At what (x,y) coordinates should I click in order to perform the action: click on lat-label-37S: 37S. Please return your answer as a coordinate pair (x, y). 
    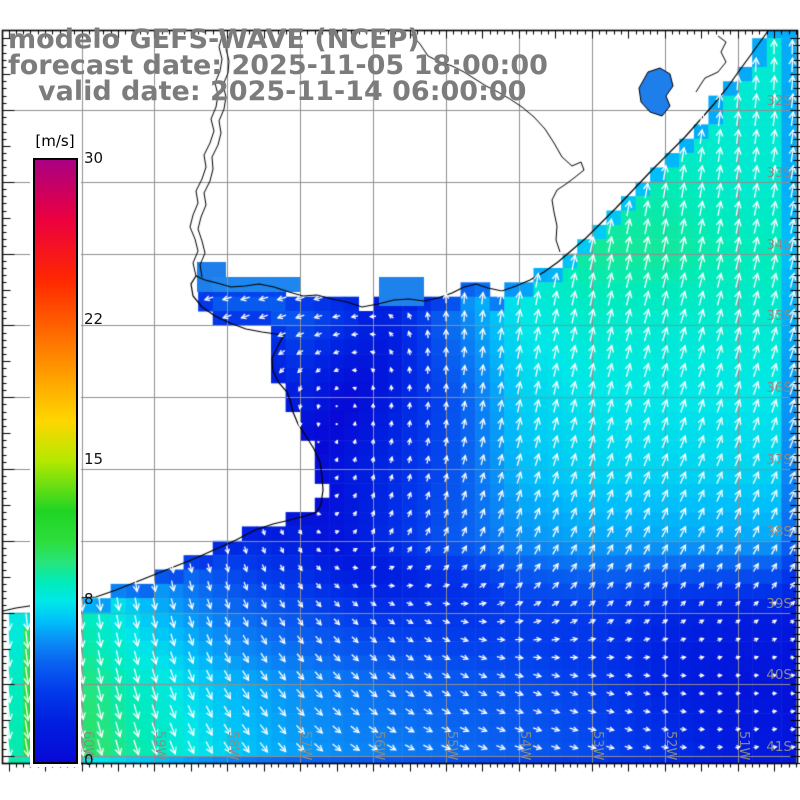
    Looking at the image, I should click on (779, 460).